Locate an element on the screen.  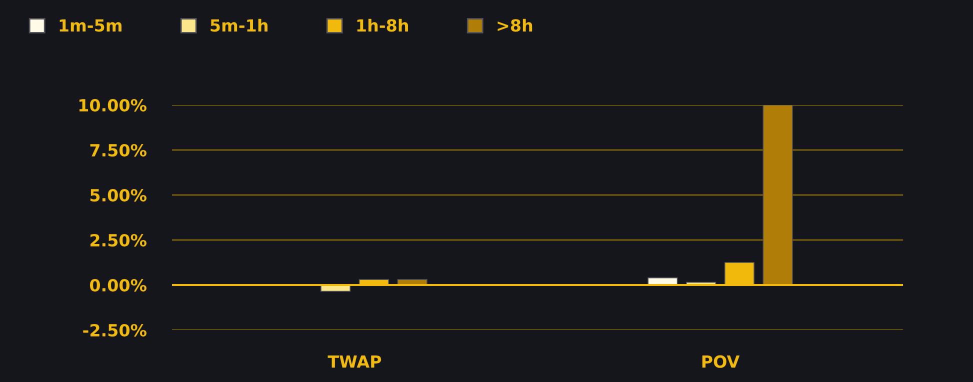
y-tick-label: 2.50% is located at coordinates (118, 240).